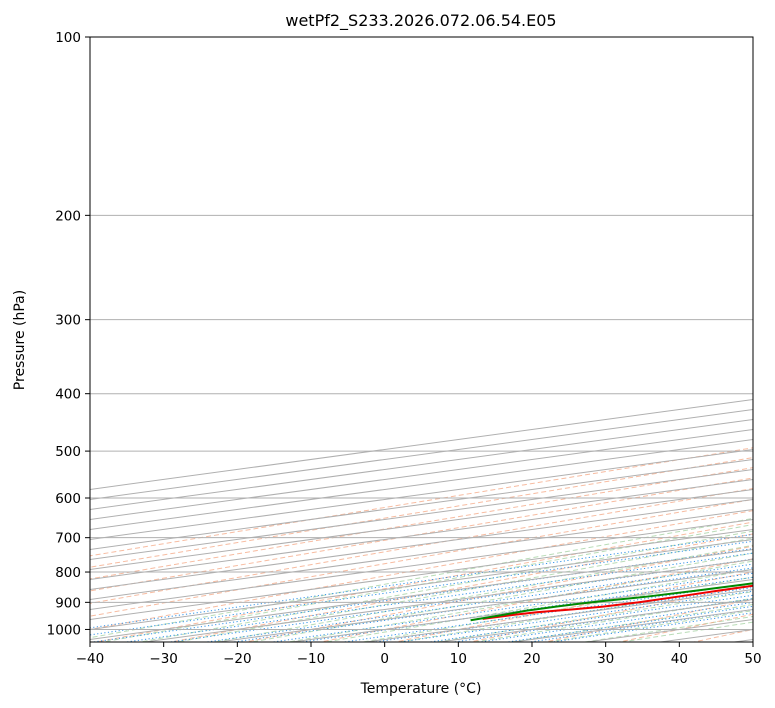  Describe the element at coordinates (68, 573) in the screenshot. I see `y-tick-label: 800` at that location.